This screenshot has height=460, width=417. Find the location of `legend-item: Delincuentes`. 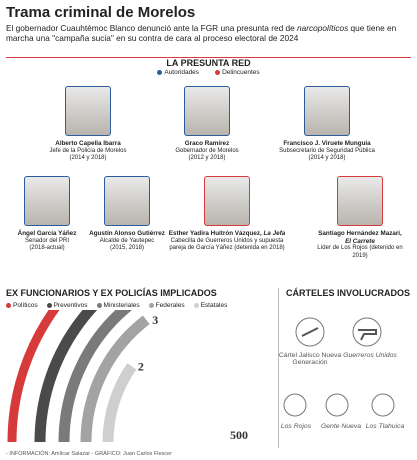

legend-item: Delincuentes is located at coordinates (237, 72).